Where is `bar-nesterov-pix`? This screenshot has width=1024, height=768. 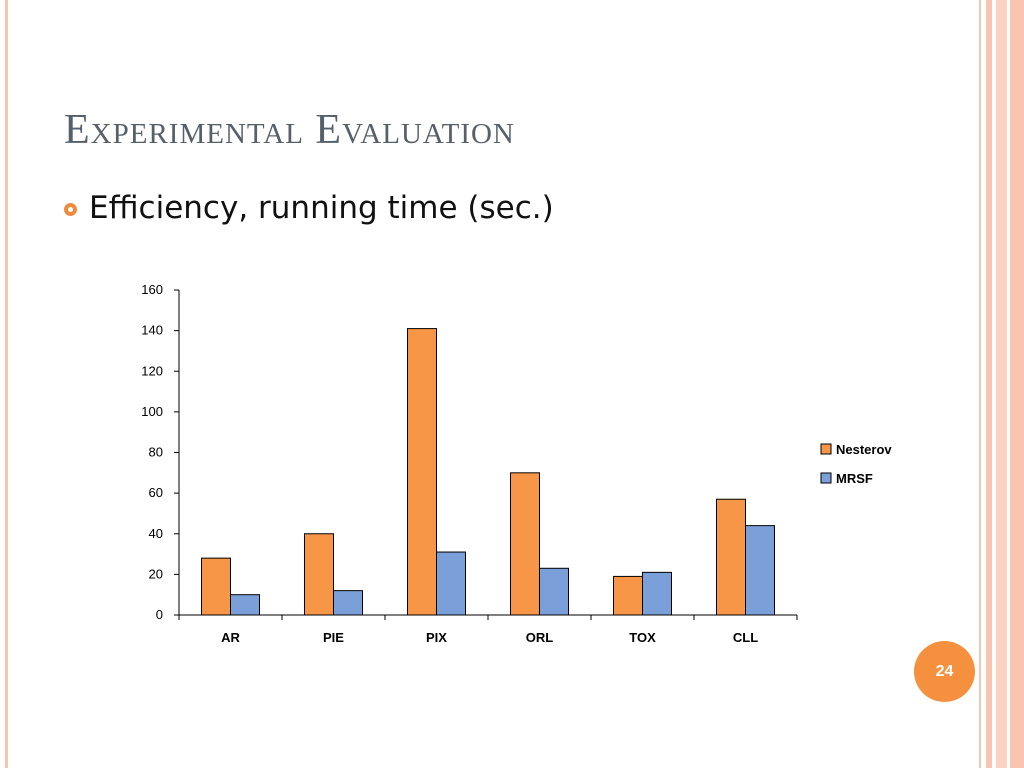 bar-nesterov-pix is located at coordinates (422, 472).